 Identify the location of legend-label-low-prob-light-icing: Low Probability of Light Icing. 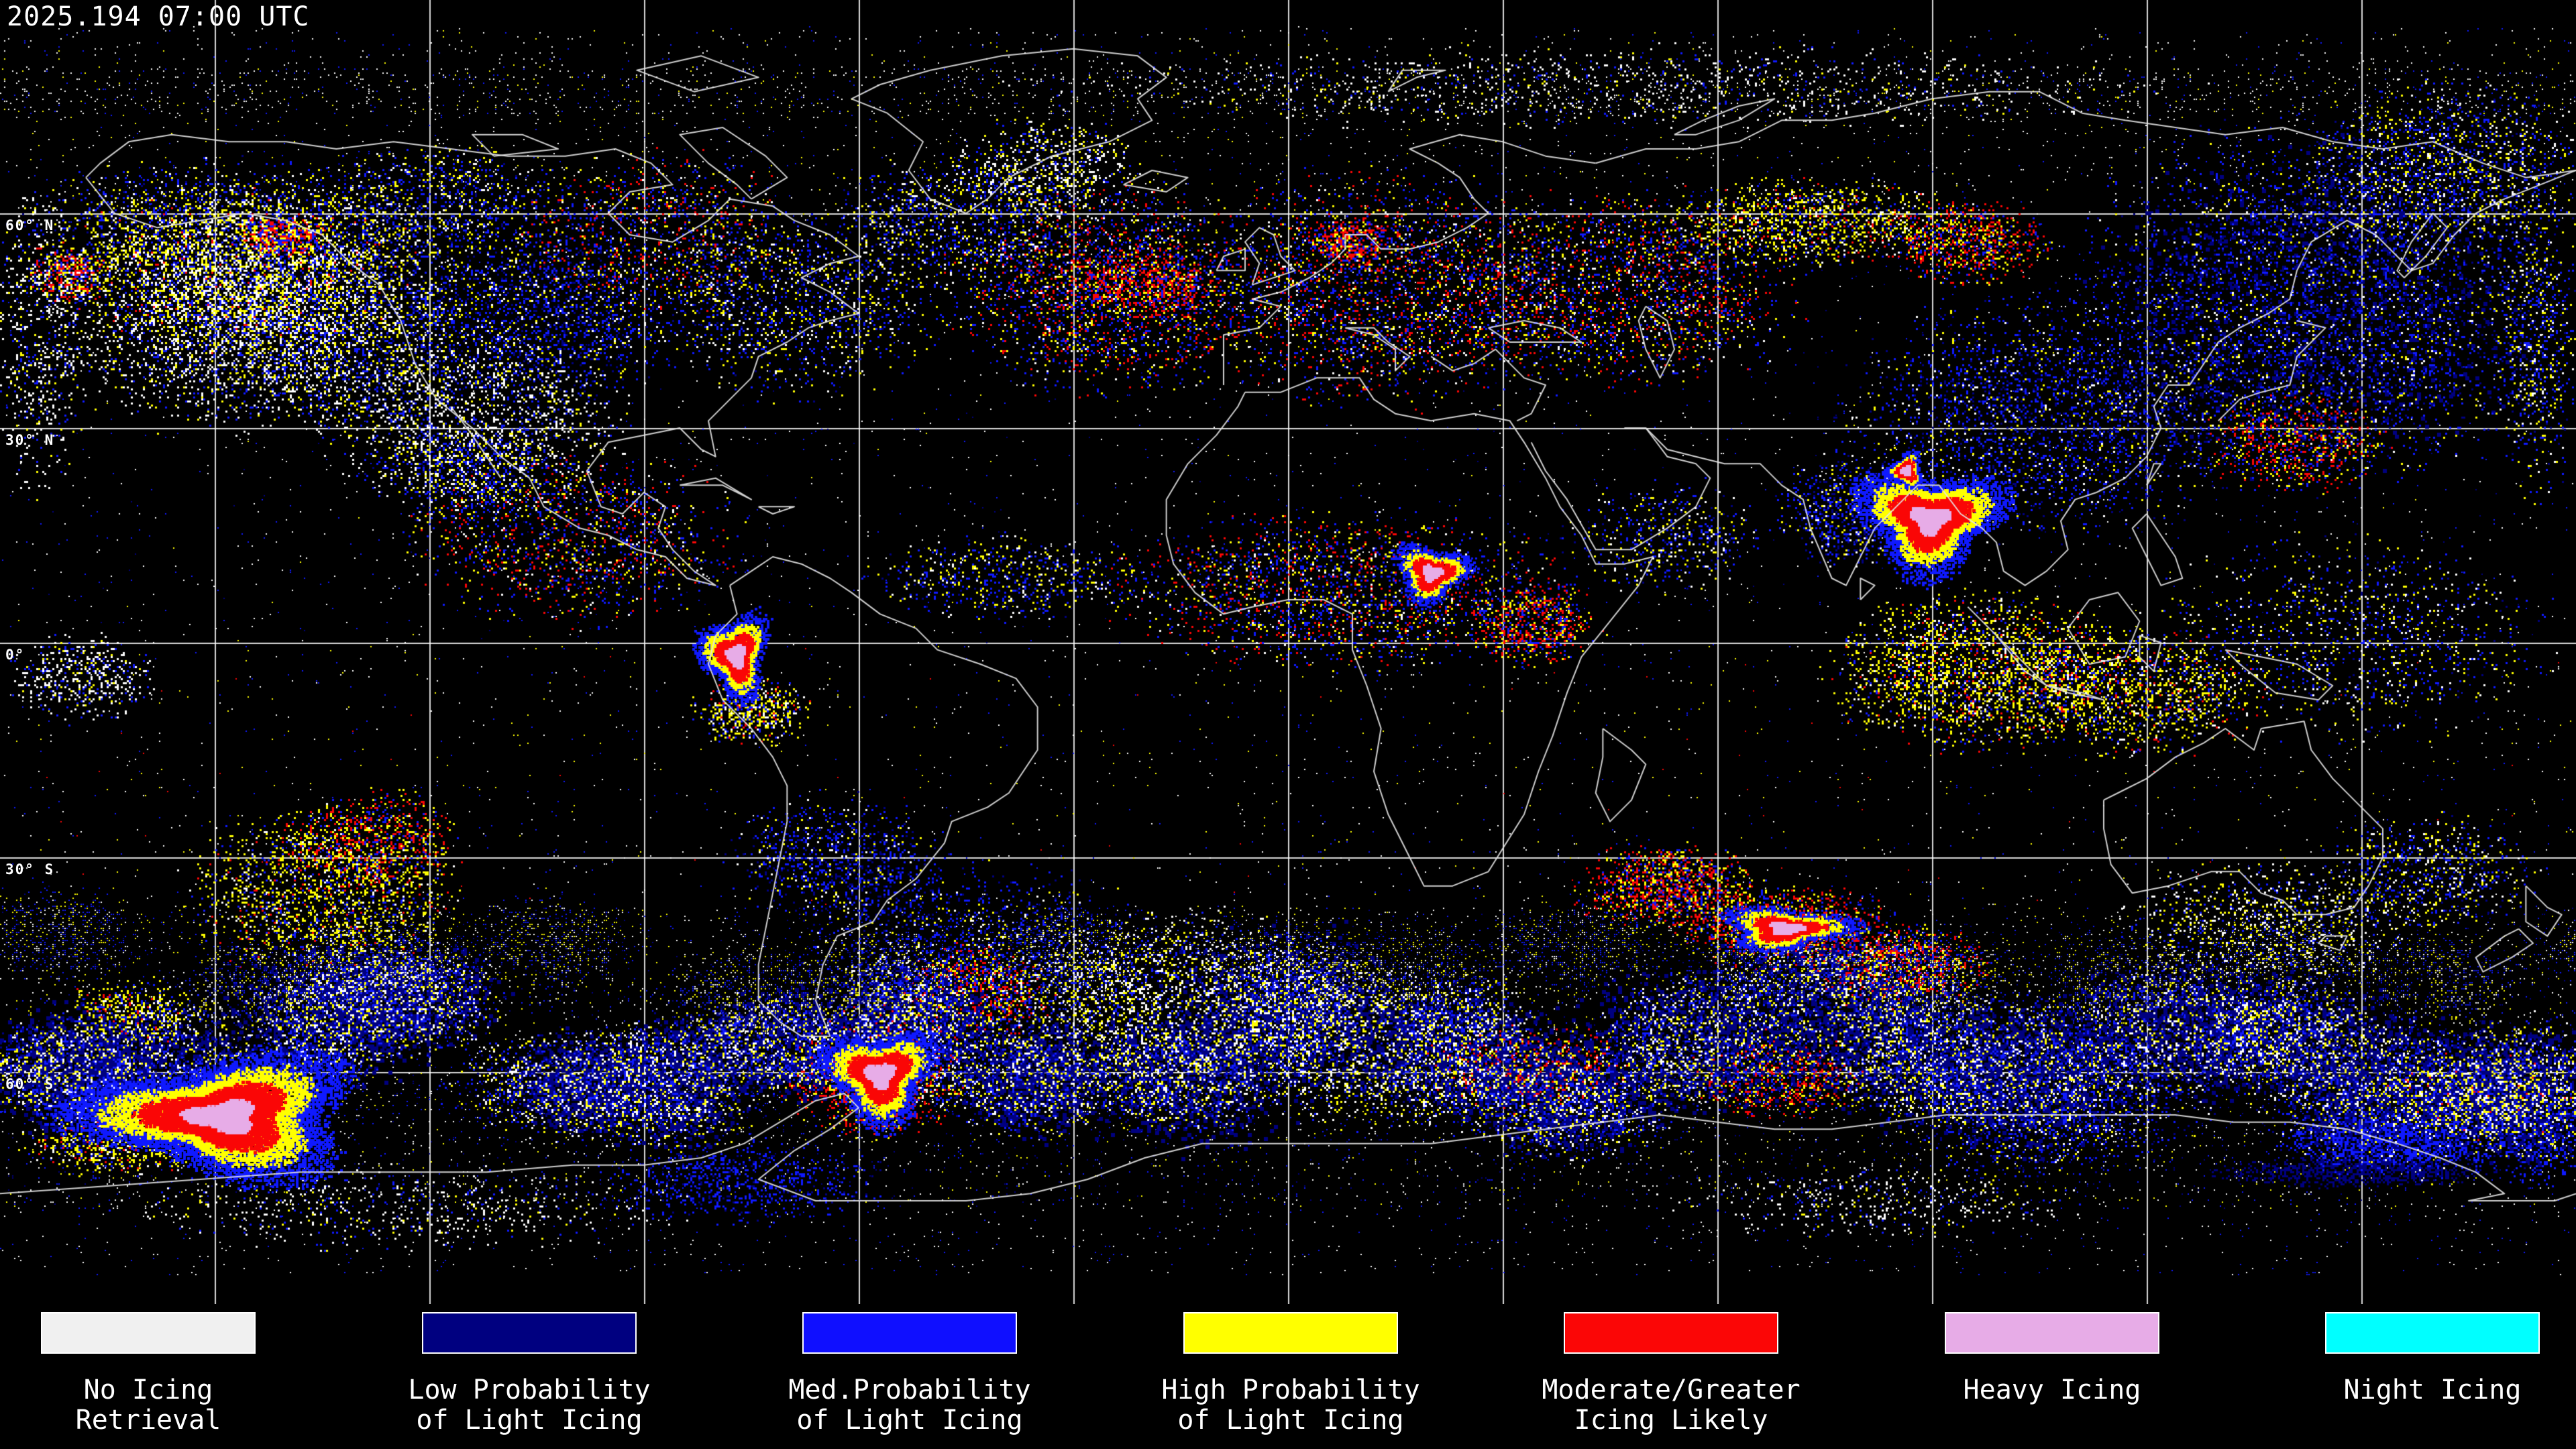
(529, 1405).